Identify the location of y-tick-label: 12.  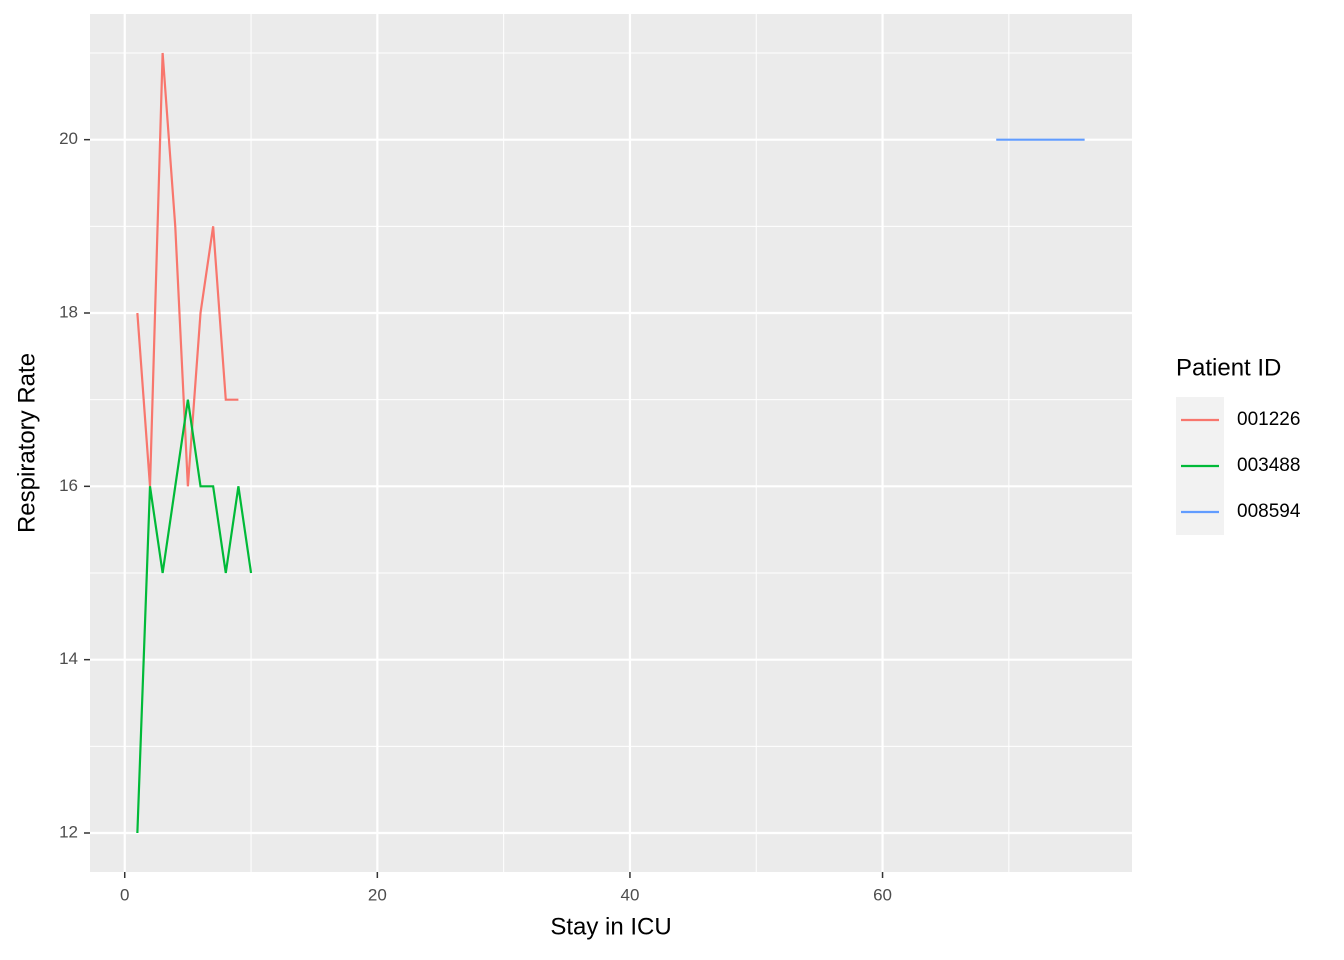
(68, 831).